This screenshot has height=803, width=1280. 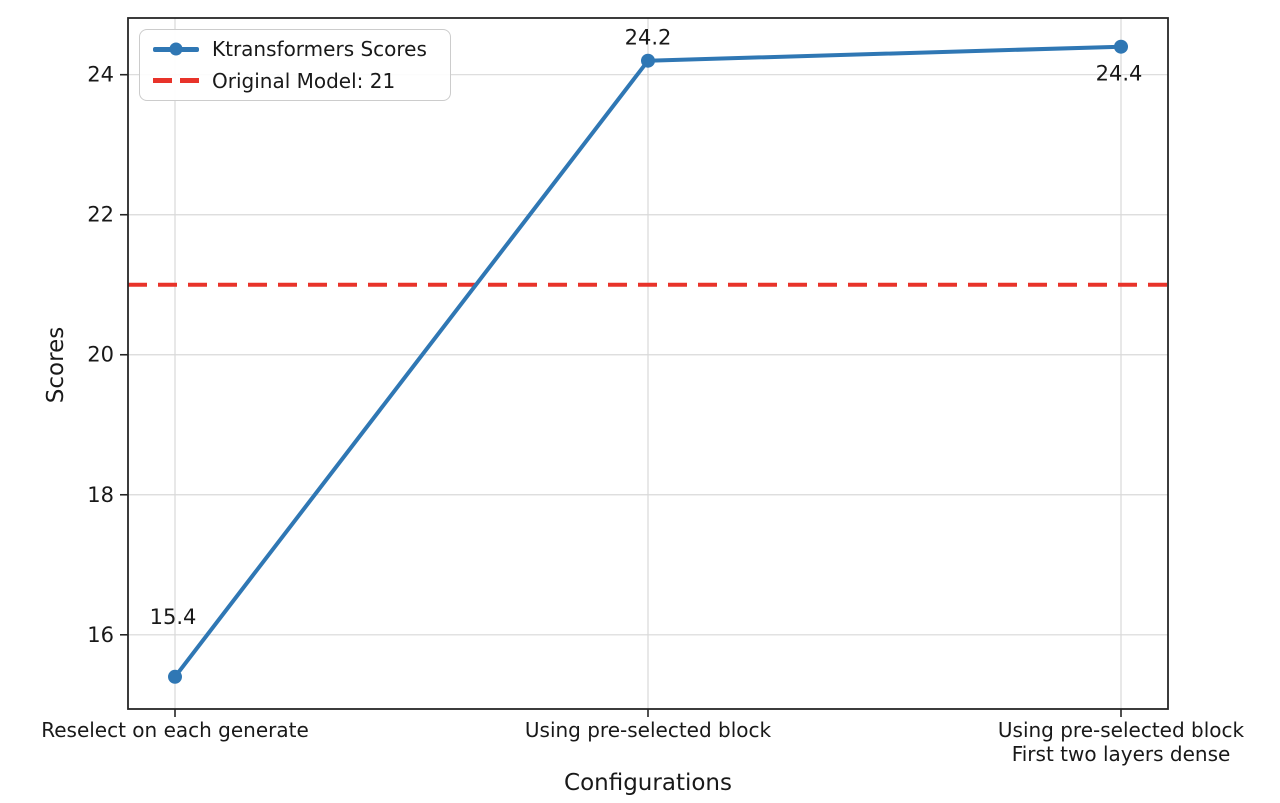 What do you see at coordinates (175, 730) in the screenshot?
I see `x-tick-label: Reselect on each generate` at bounding box center [175, 730].